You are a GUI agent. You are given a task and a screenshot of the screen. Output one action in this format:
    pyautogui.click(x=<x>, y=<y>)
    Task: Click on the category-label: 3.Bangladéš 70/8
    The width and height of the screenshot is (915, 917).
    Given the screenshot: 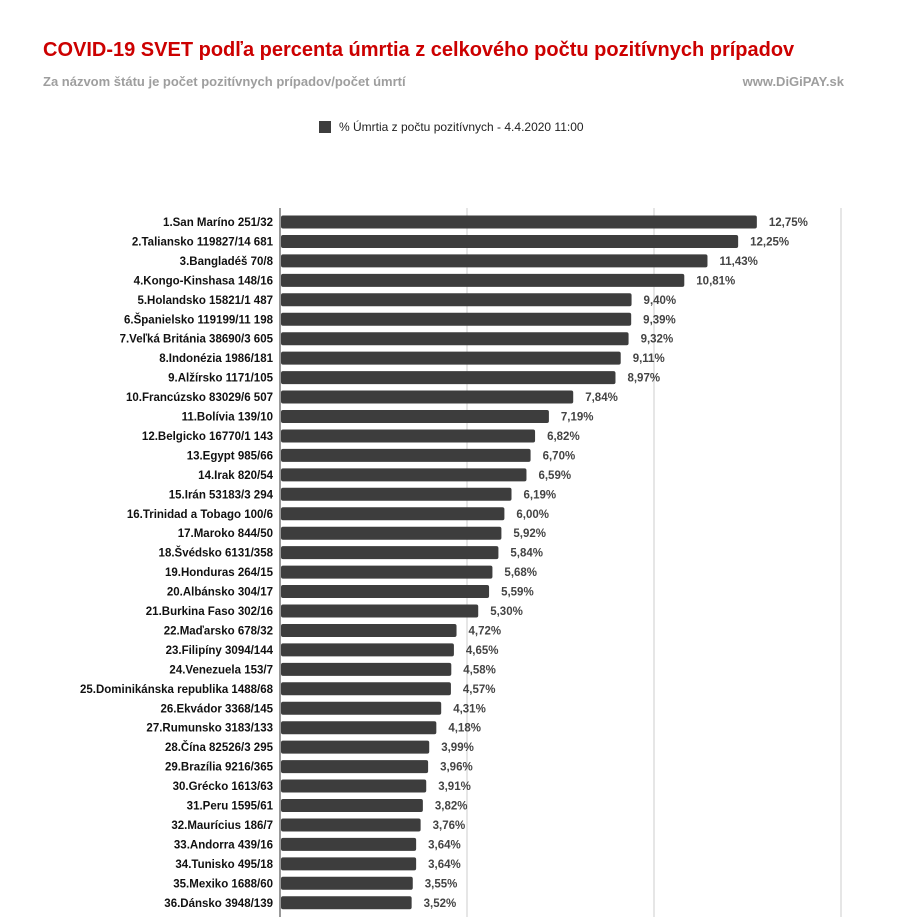 What is the action you would take?
    pyautogui.click(x=227, y=262)
    